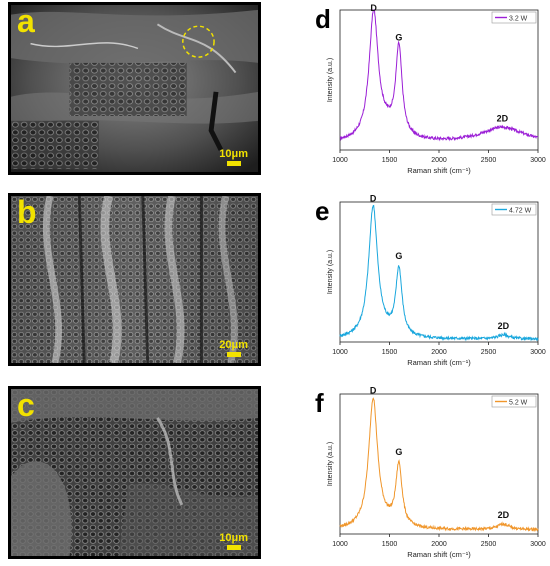 The width and height of the screenshot is (550, 566). What do you see at coordinates (323, 19) in the screenshot?
I see `panel-label: d` at bounding box center [323, 19].